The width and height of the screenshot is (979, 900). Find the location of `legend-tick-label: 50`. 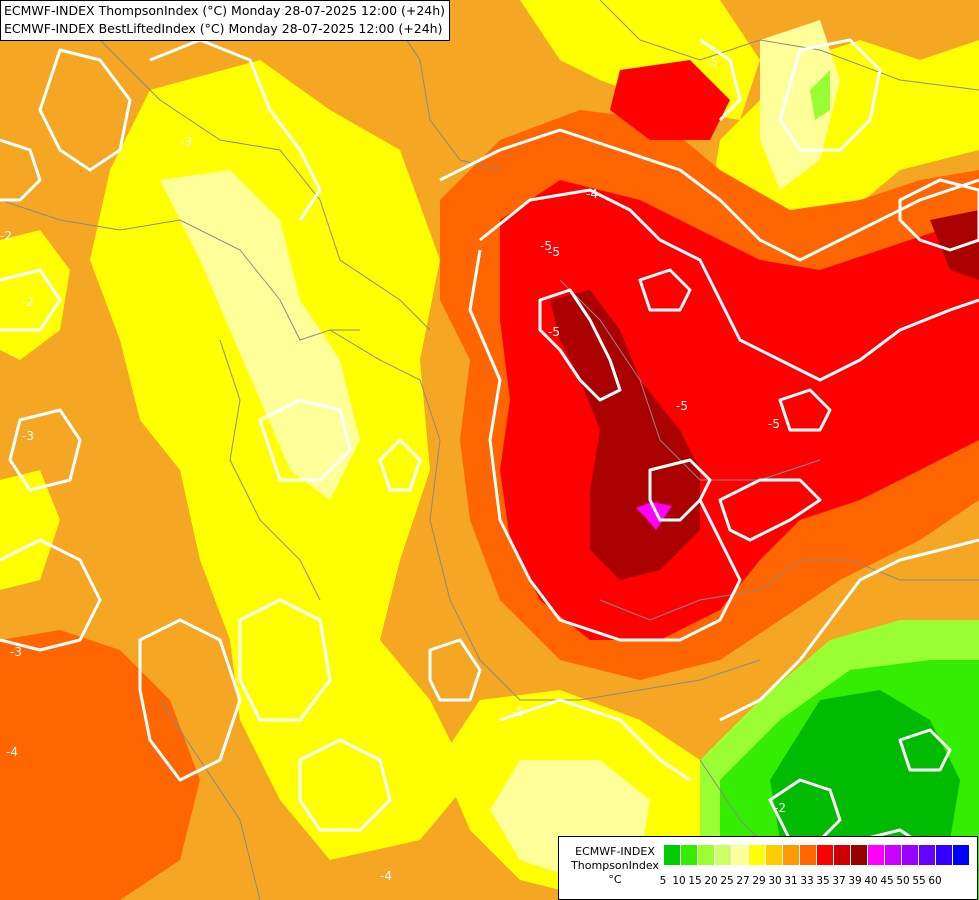

legend-tick-label: 50 is located at coordinates (903, 881).